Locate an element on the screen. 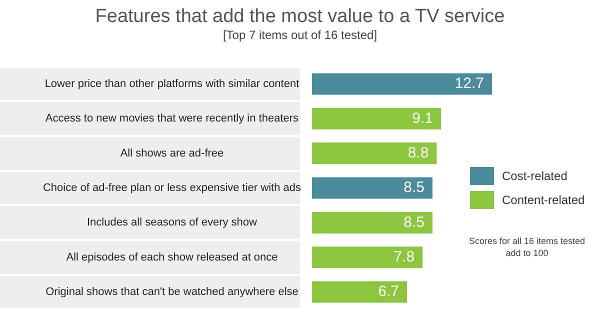 The height and width of the screenshot is (321, 600). y-tick-label: Choice of ad-free plan or less expensive tier with ads is located at coordinates (172, 188).